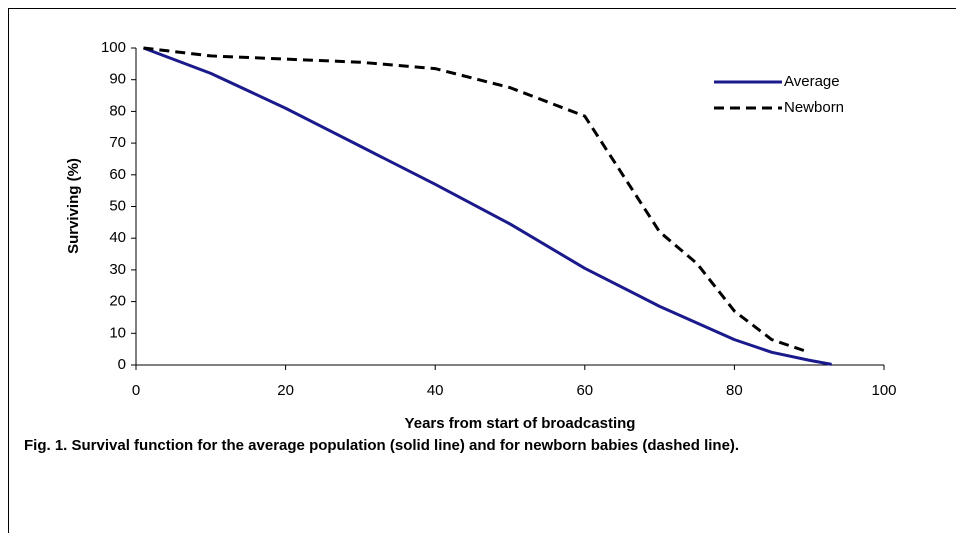 The image size is (956, 533). What do you see at coordinates (285, 390) in the screenshot?
I see `x-tick-label: 20` at bounding box center [285, 390].